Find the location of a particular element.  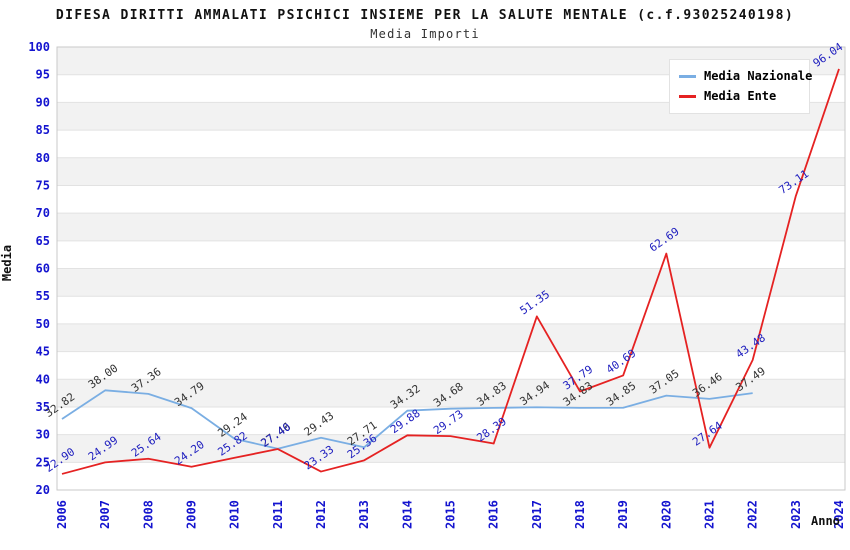

y-tick-label: 35 is located at coordinates (43, 407).